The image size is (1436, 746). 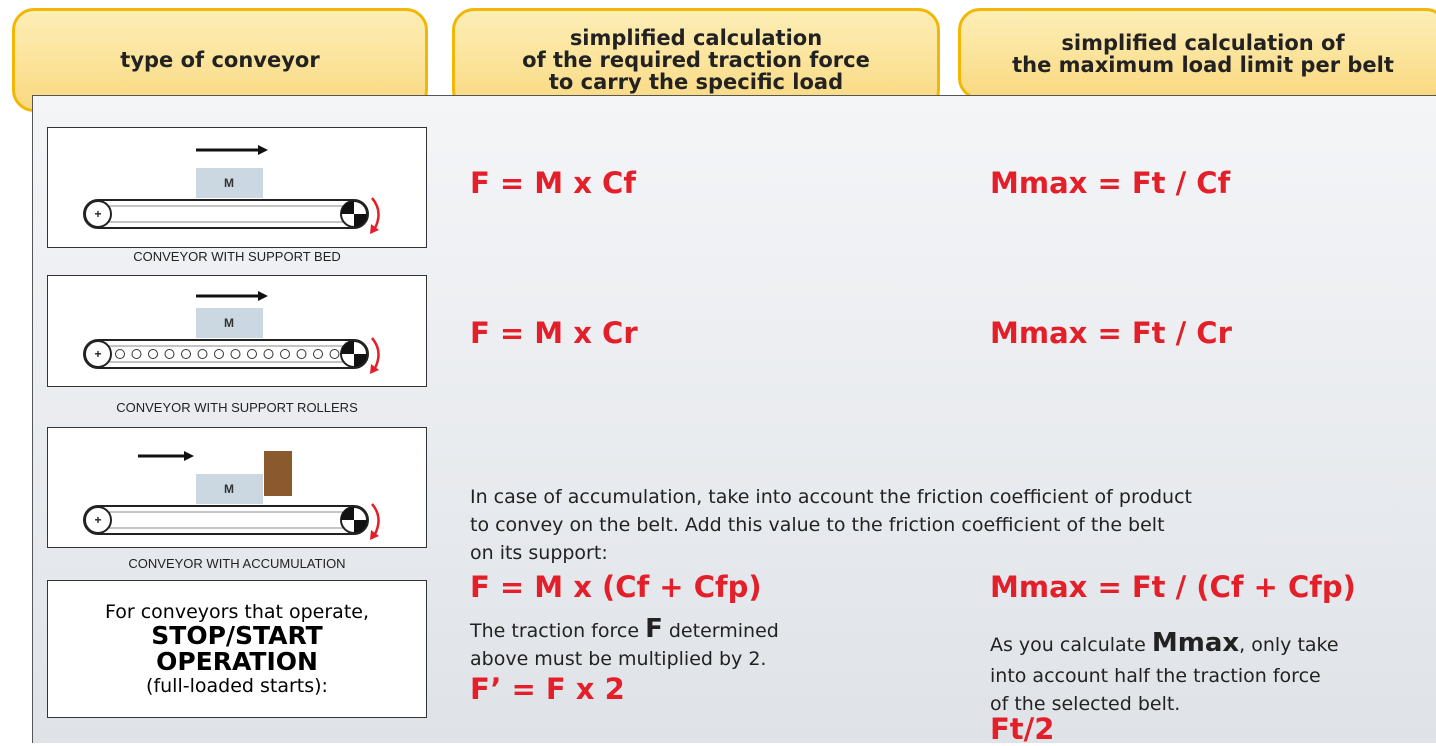 I want to click on box-text: OPERATION, so click(x=237, y=661).